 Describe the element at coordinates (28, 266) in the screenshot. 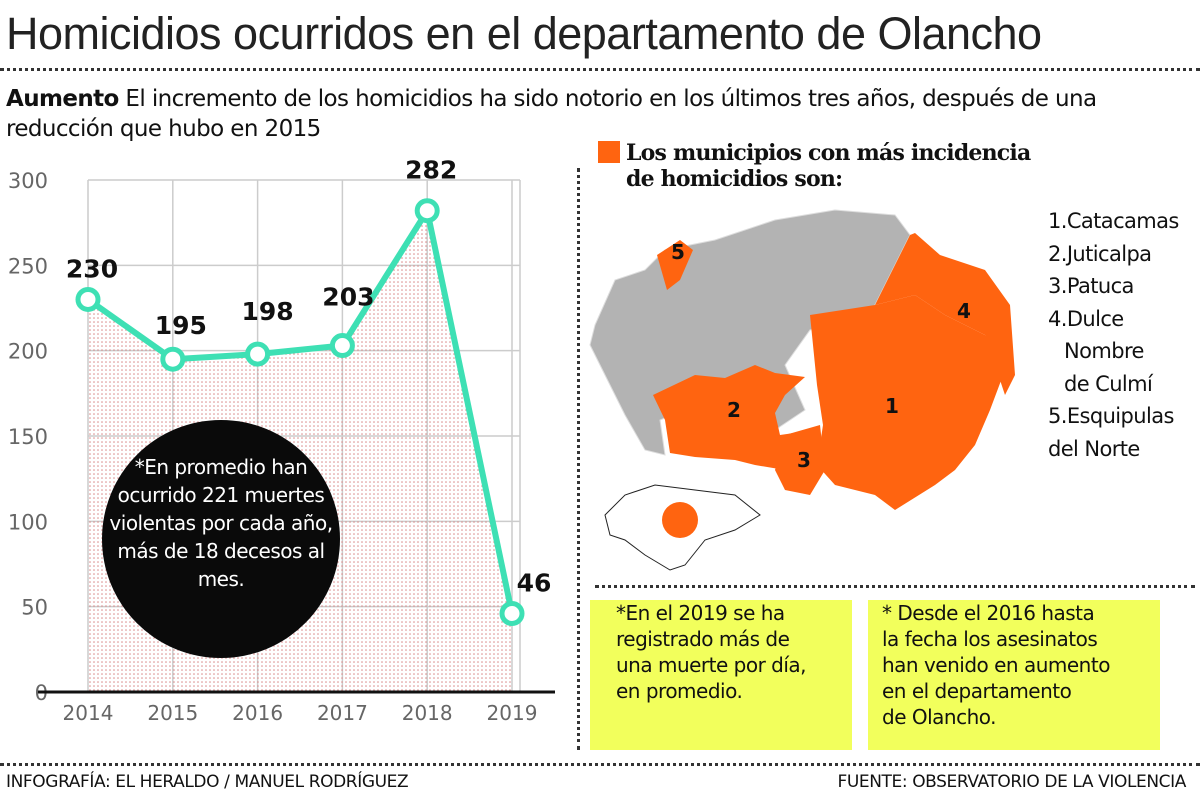

I see `y-tick-label: 250` at that location.